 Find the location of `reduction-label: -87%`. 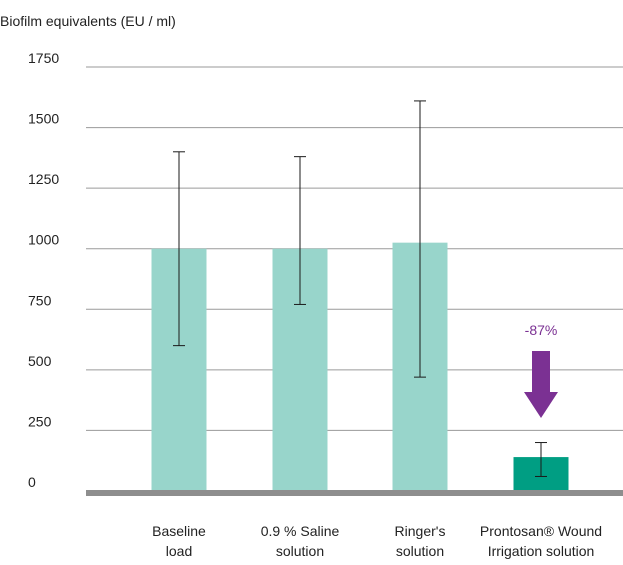

reduction-label: -87% is located at coordinates (541, 330).